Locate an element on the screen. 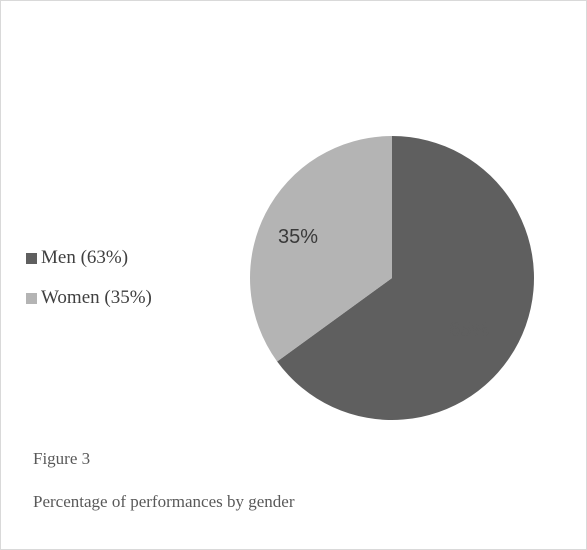 This screenshot has width=587, height=550. pie-slice-women is located at coordinates (321, 249).